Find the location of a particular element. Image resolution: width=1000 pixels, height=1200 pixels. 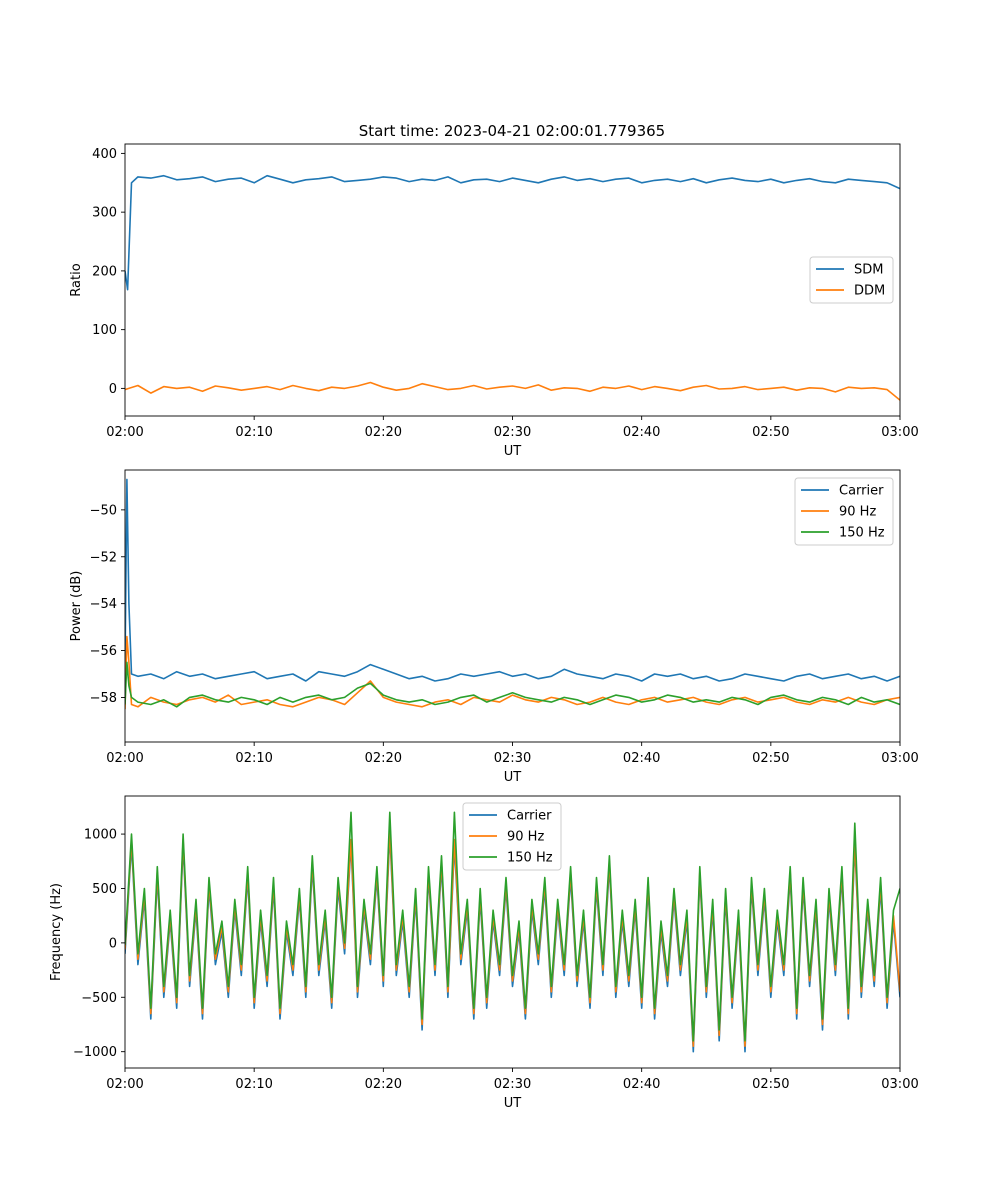

y-tick-label: −52 is located at coordinates (103, 557).